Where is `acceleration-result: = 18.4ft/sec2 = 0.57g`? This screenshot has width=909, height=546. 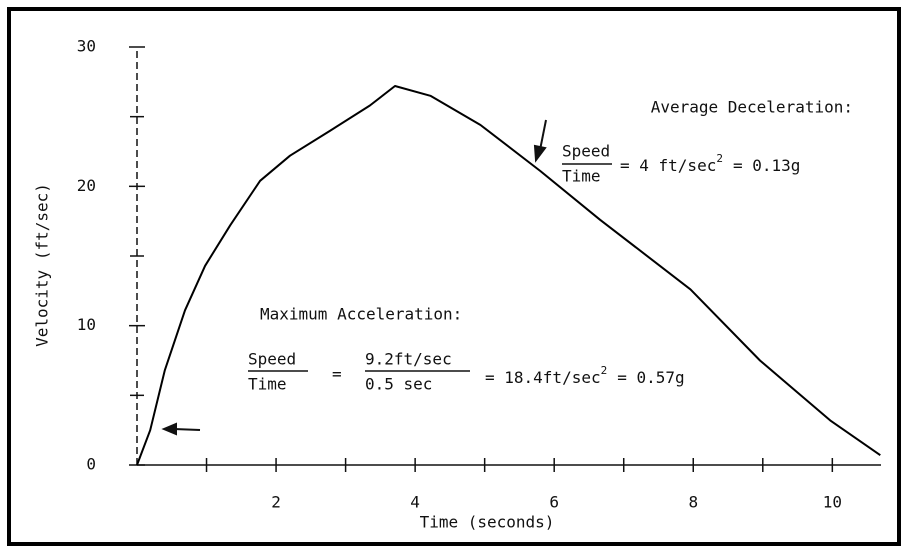
acceleration-result: = 18.4ft/sec2 = 0.57g is located at coordinates (585, 375).